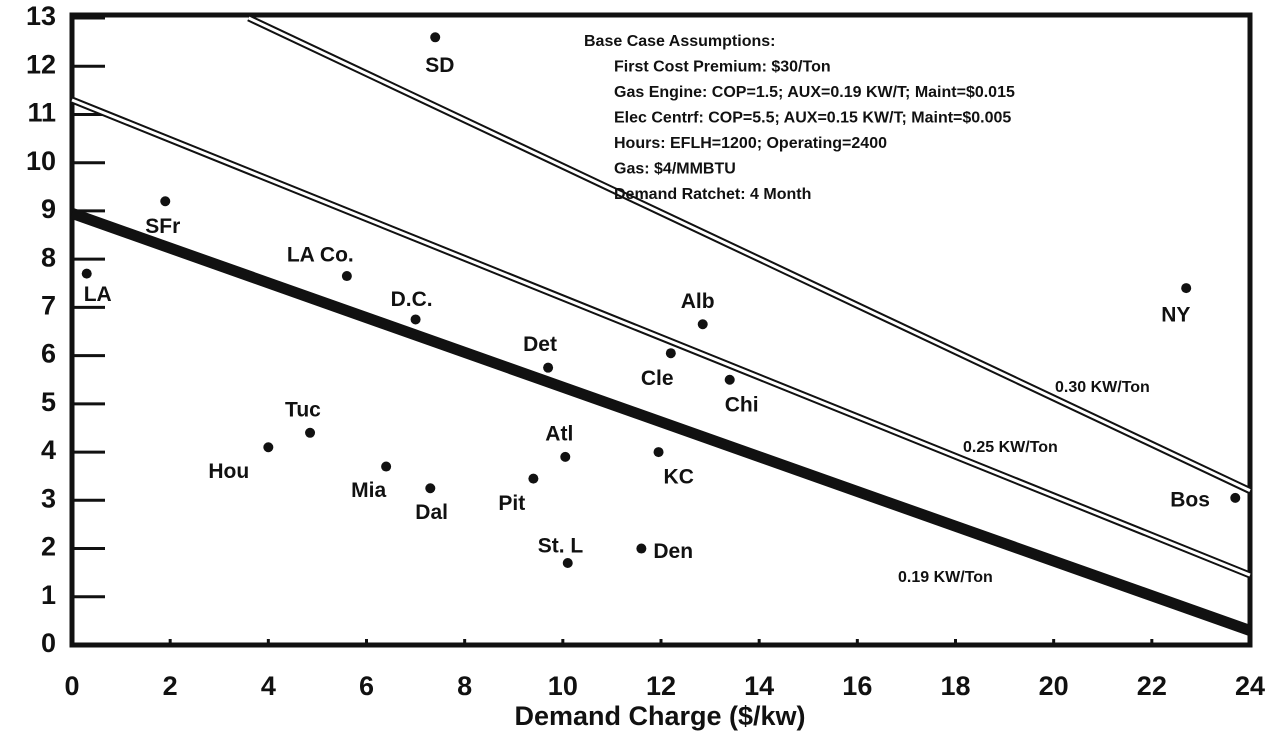 This screenshot has height=742, width=1280. I want to click on point-label: Den, so click(673, 551).